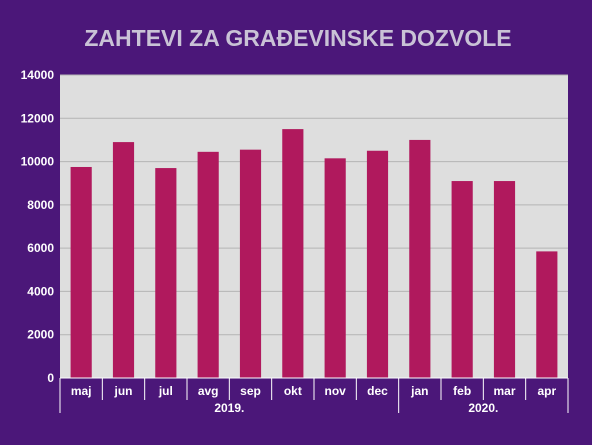 Image resolution: width=592 pixels, height=445 pixels. Describe the element at coordinates (38, 226) in the screenshot. I see `y-axis-ticks: 0 2000 4000 6000 8000 10000 12000 14000` at that location.